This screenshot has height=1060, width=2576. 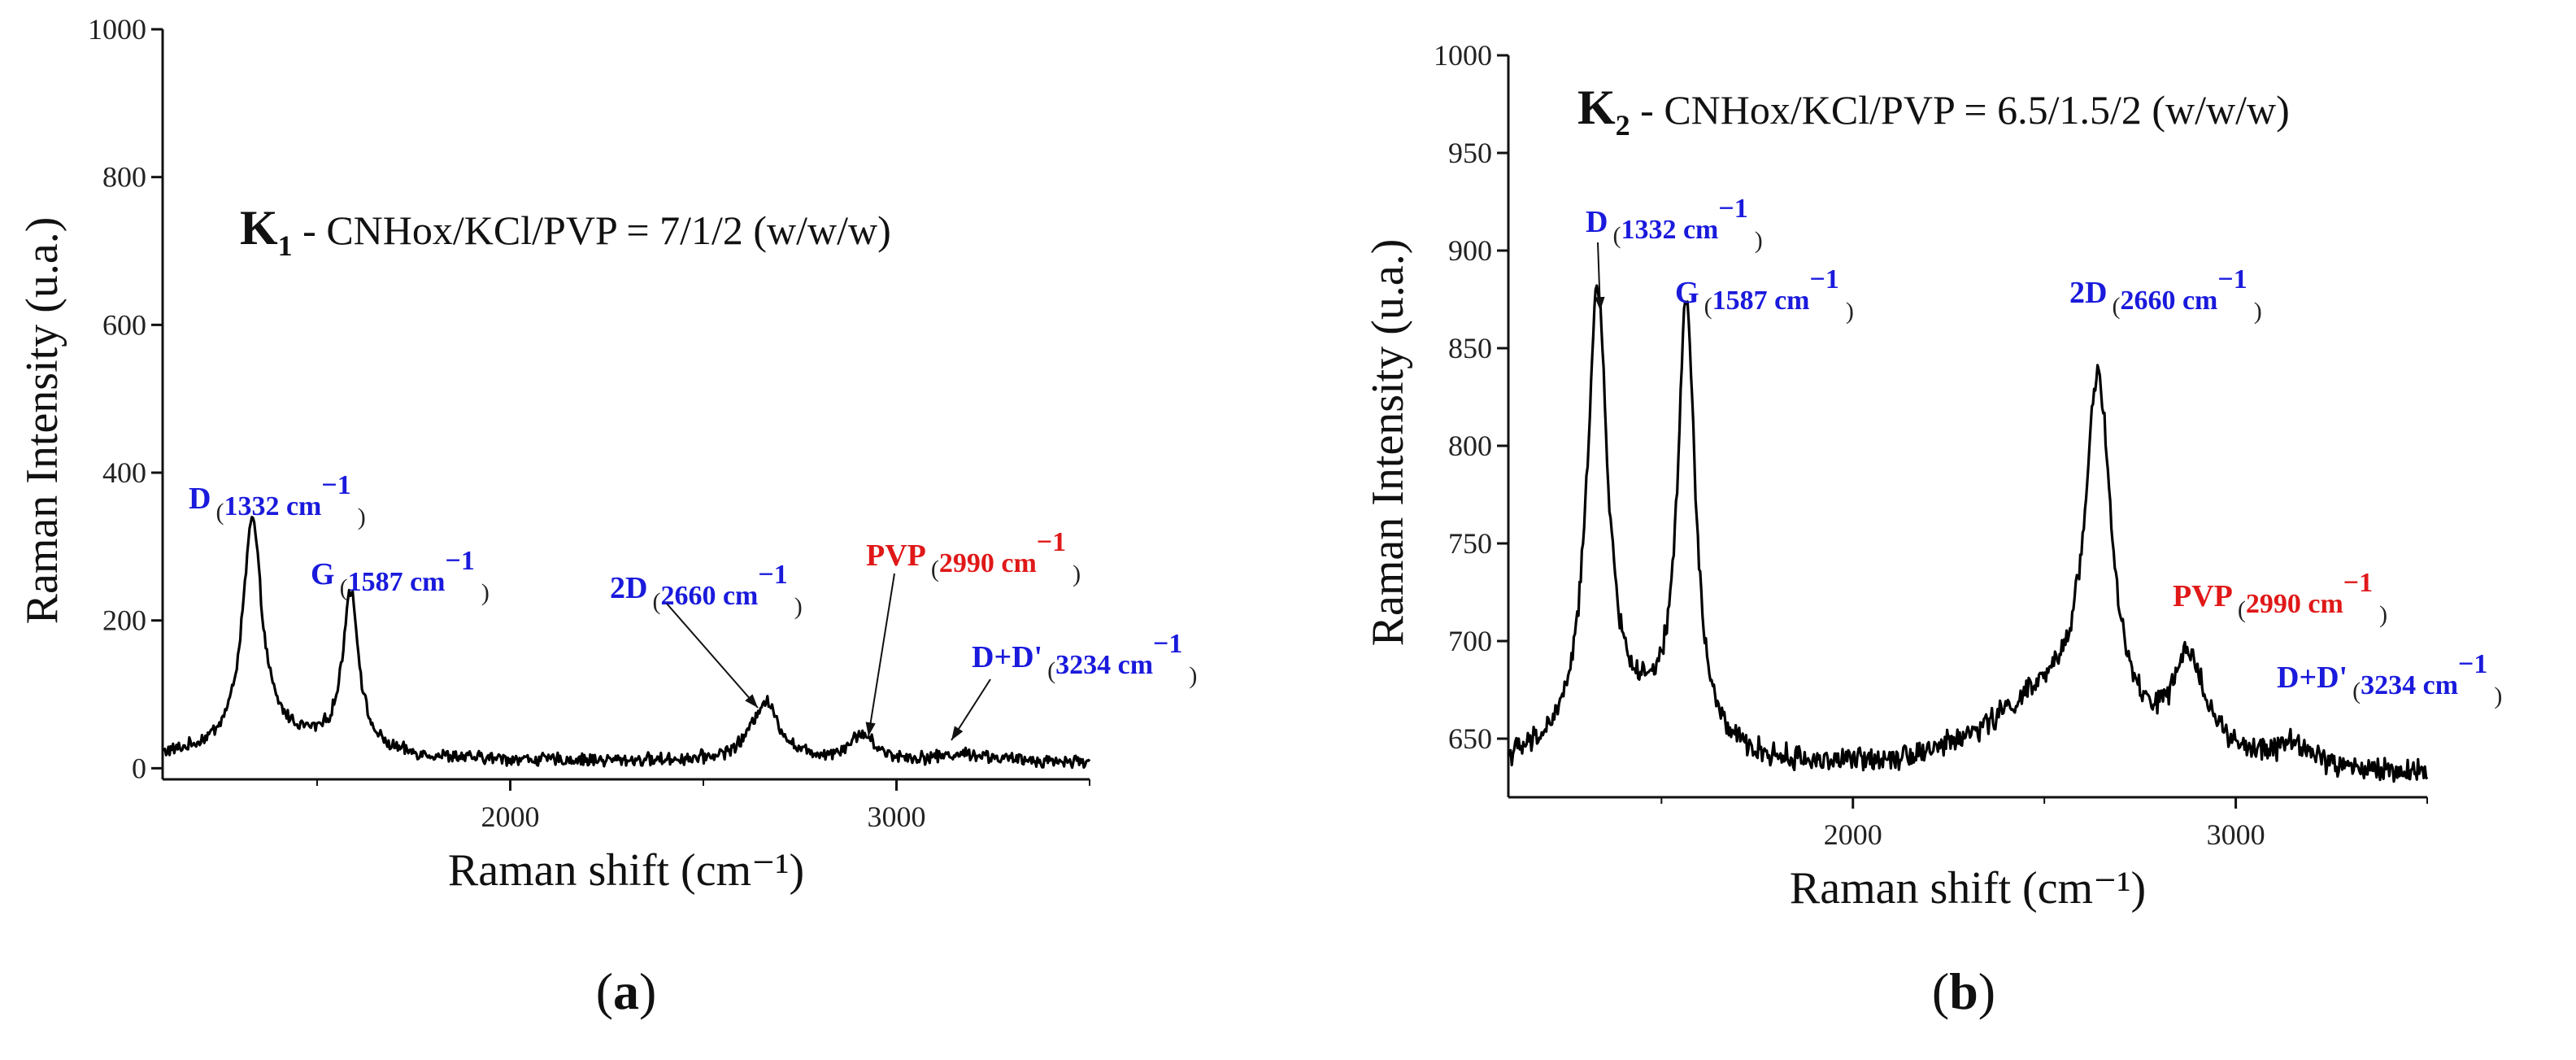 I want to click on y-tick-label: 0, so click(x=139, y=768).